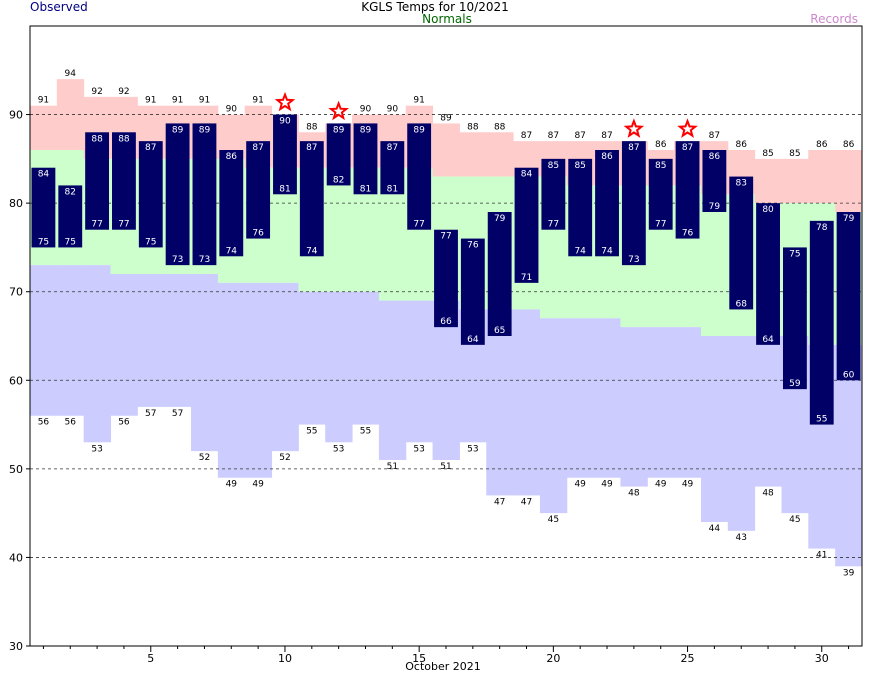 The width and height of the screenshot is (870, 676). Describe the element at coordinates (473, 340) in the screenshot. I see `observed-low-label: 64` at that location.